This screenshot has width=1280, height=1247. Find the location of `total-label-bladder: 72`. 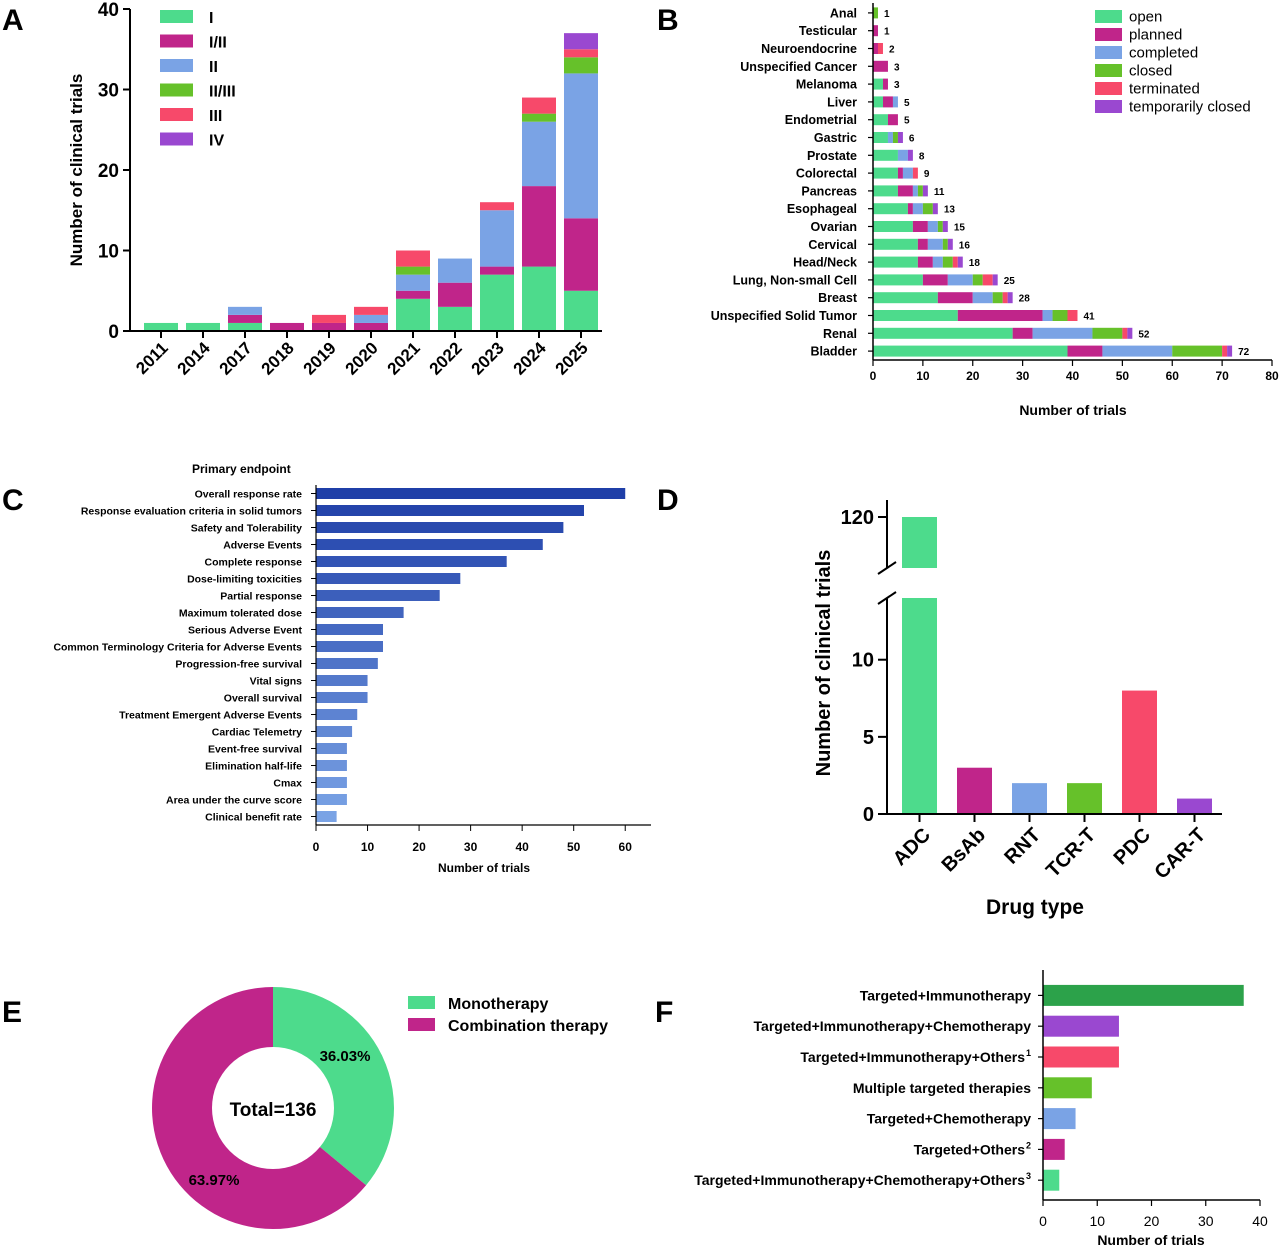

total-label-bladder: 72 is located at coordinates (1244, 352).